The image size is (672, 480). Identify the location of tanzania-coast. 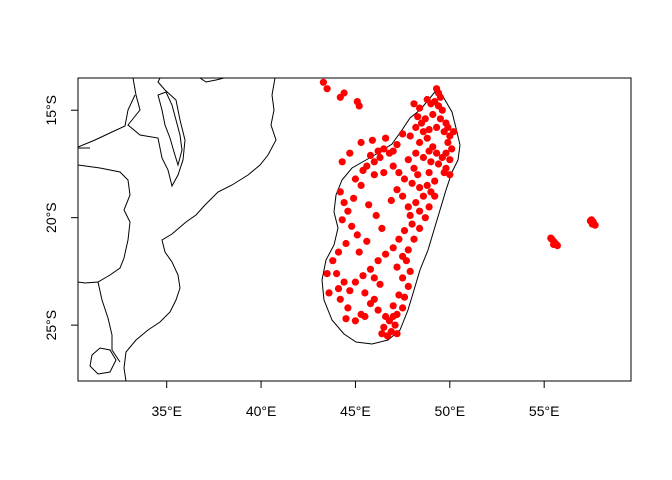
(212, 80).